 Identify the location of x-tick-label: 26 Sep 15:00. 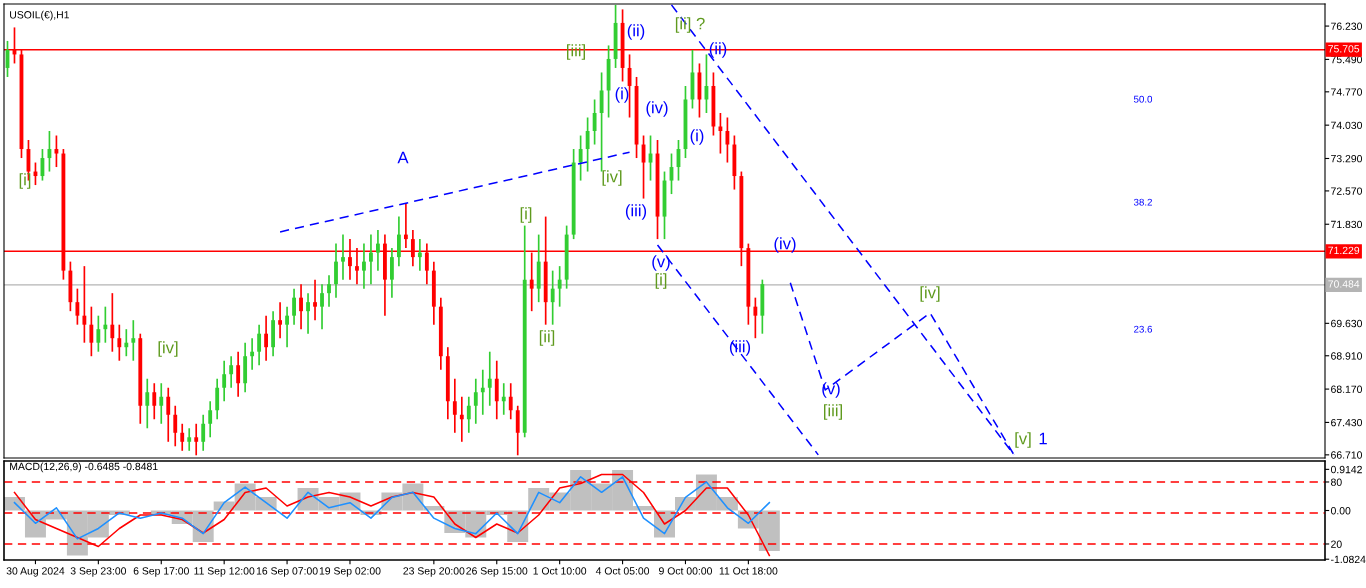
(497, 572).